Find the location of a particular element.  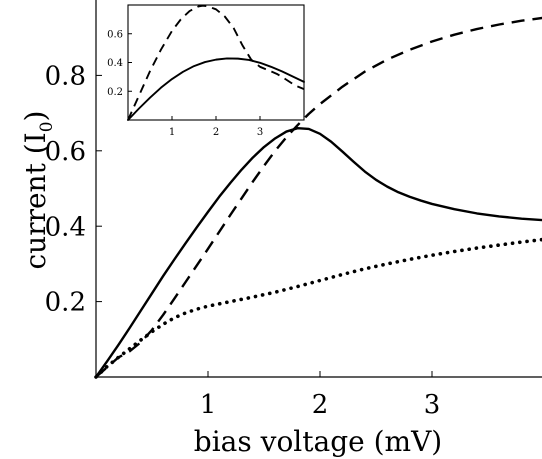

y-axis-title-main: current (I is located at coordinates (35, 200).